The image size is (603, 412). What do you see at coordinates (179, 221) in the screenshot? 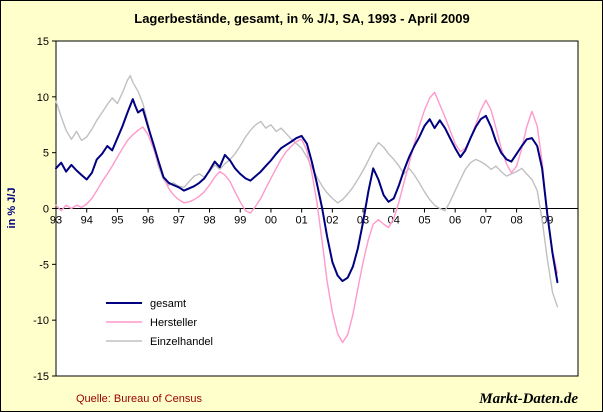
I see `x-tick-label: 97` at bounding box center [179, 221].